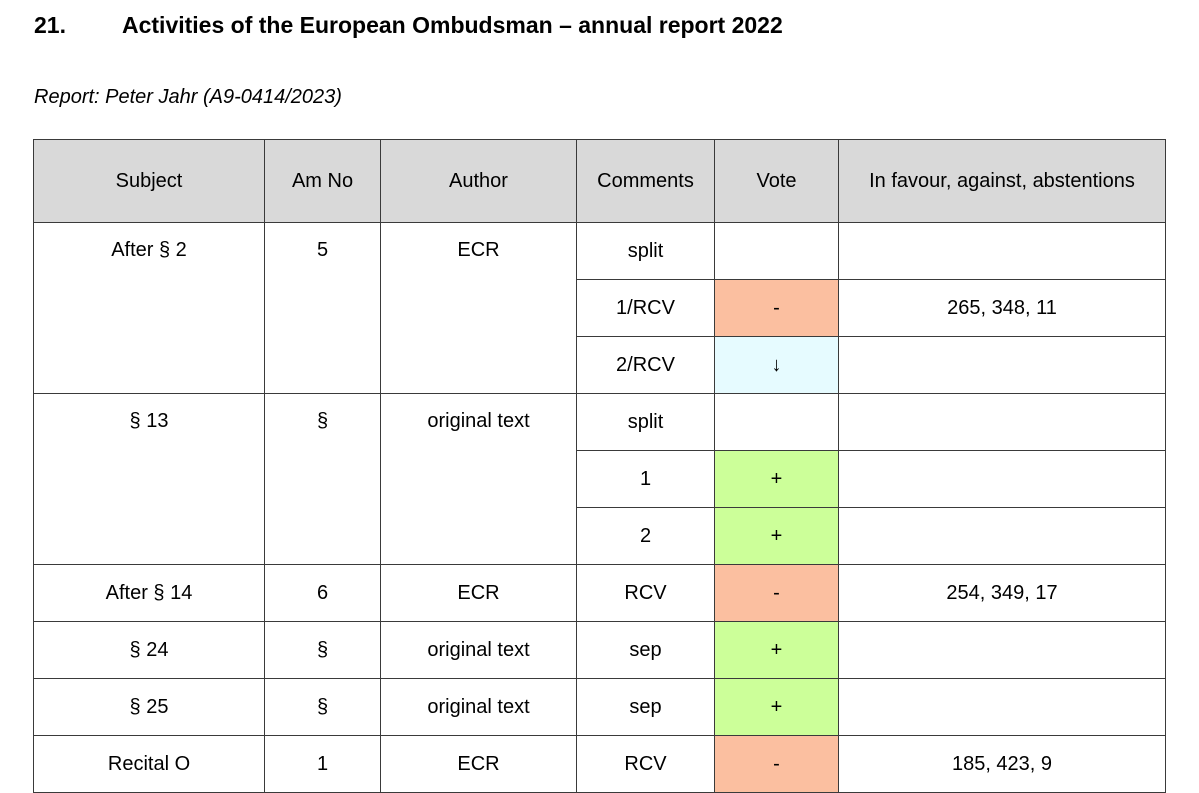  Describe the element at coordinates (149, 181) in the screenshot. I see `header-subject: Subject` at that location.